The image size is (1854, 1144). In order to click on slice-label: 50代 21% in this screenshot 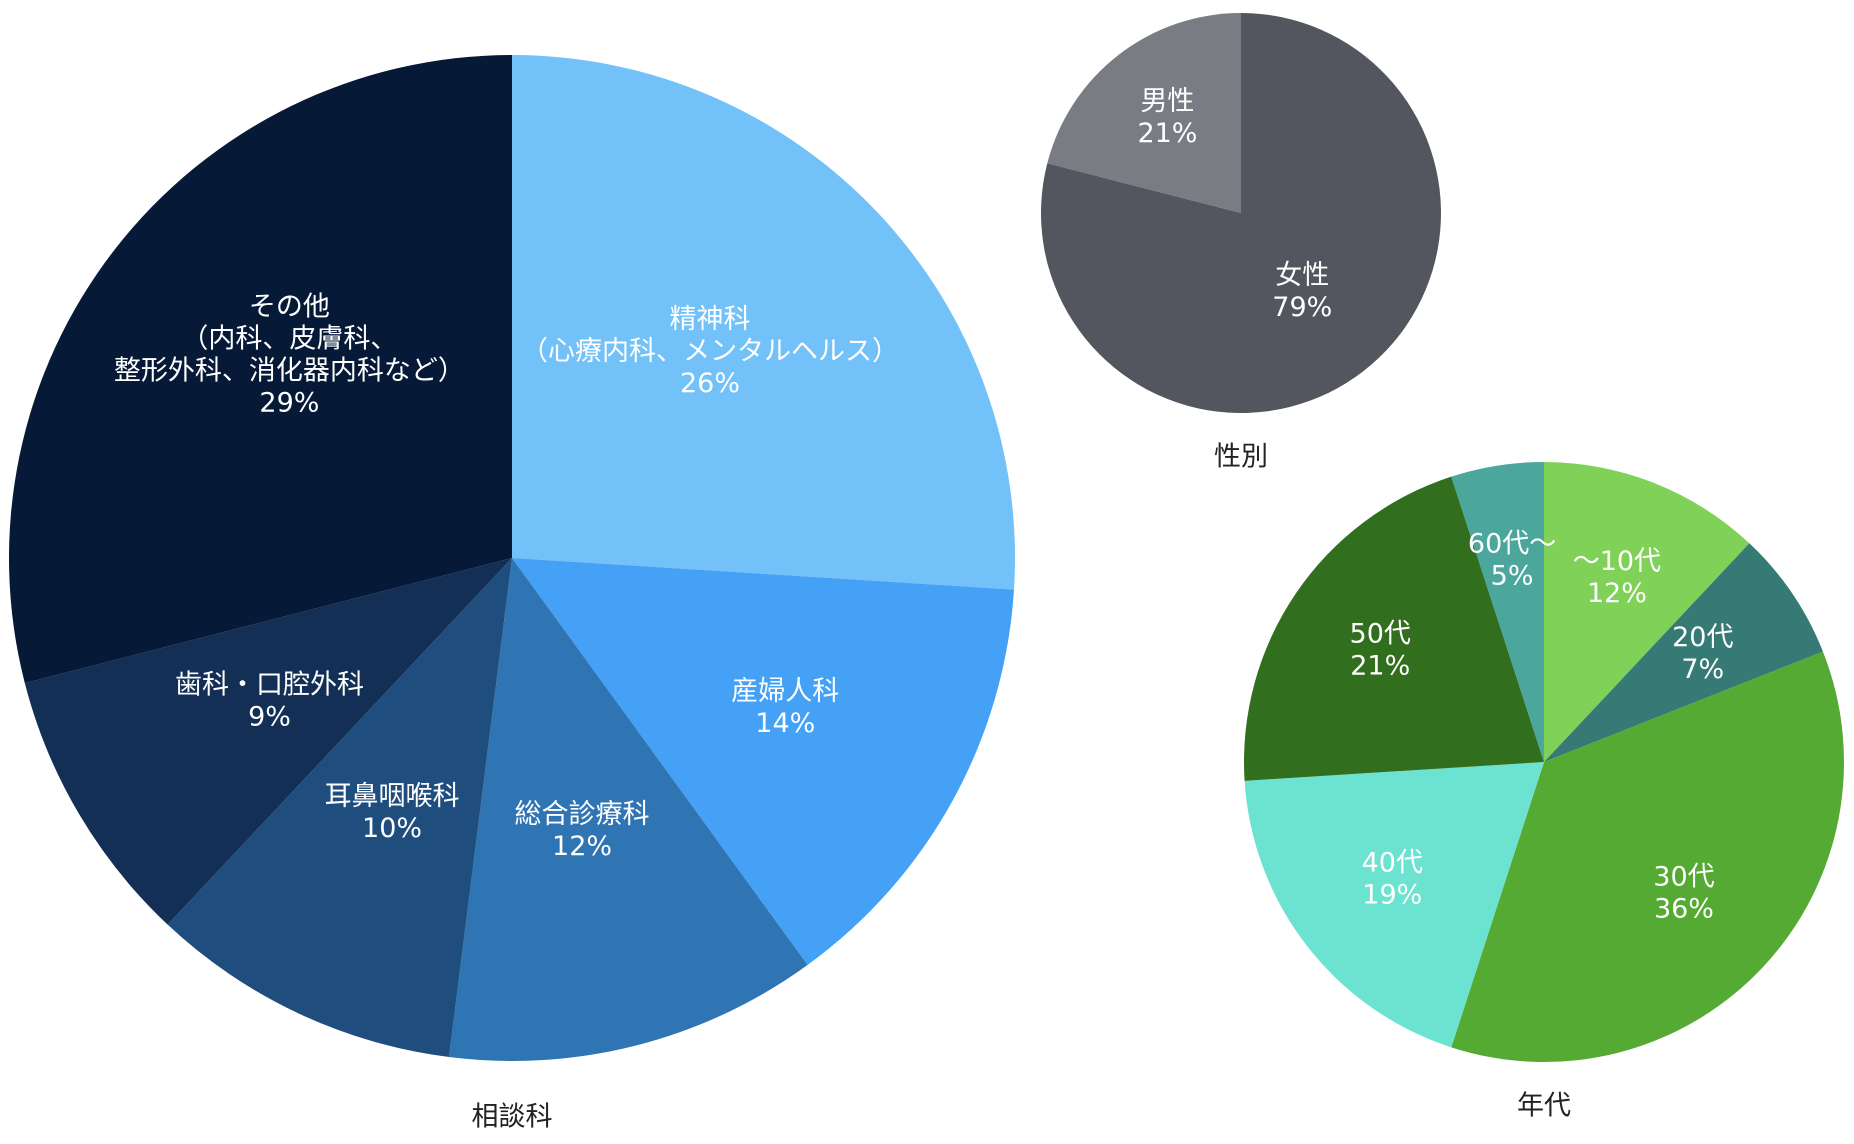, I will do `click(1380, 649)`.